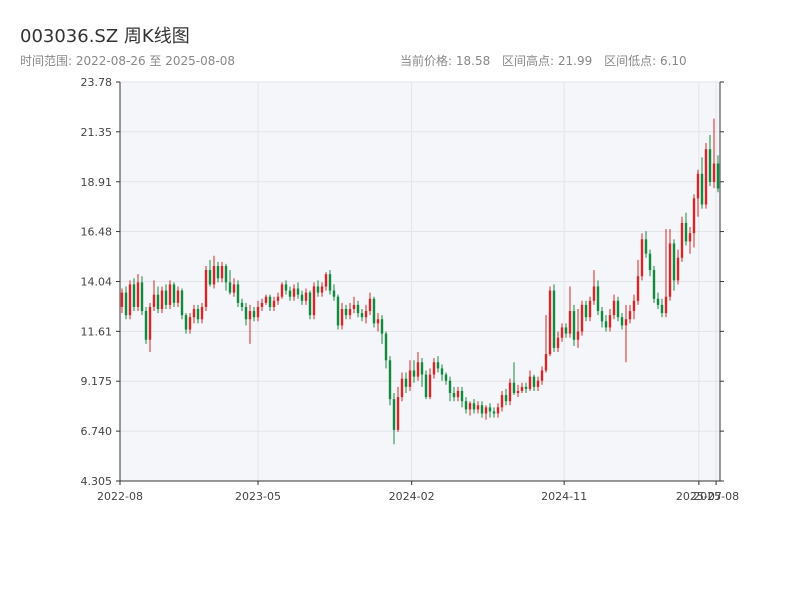 Image resolution: width=800 pixels, height=600 pixels. Describe the element at coordinates (97, 182) in the screenshot. I see `y-tick-label: 18.91` at that location.